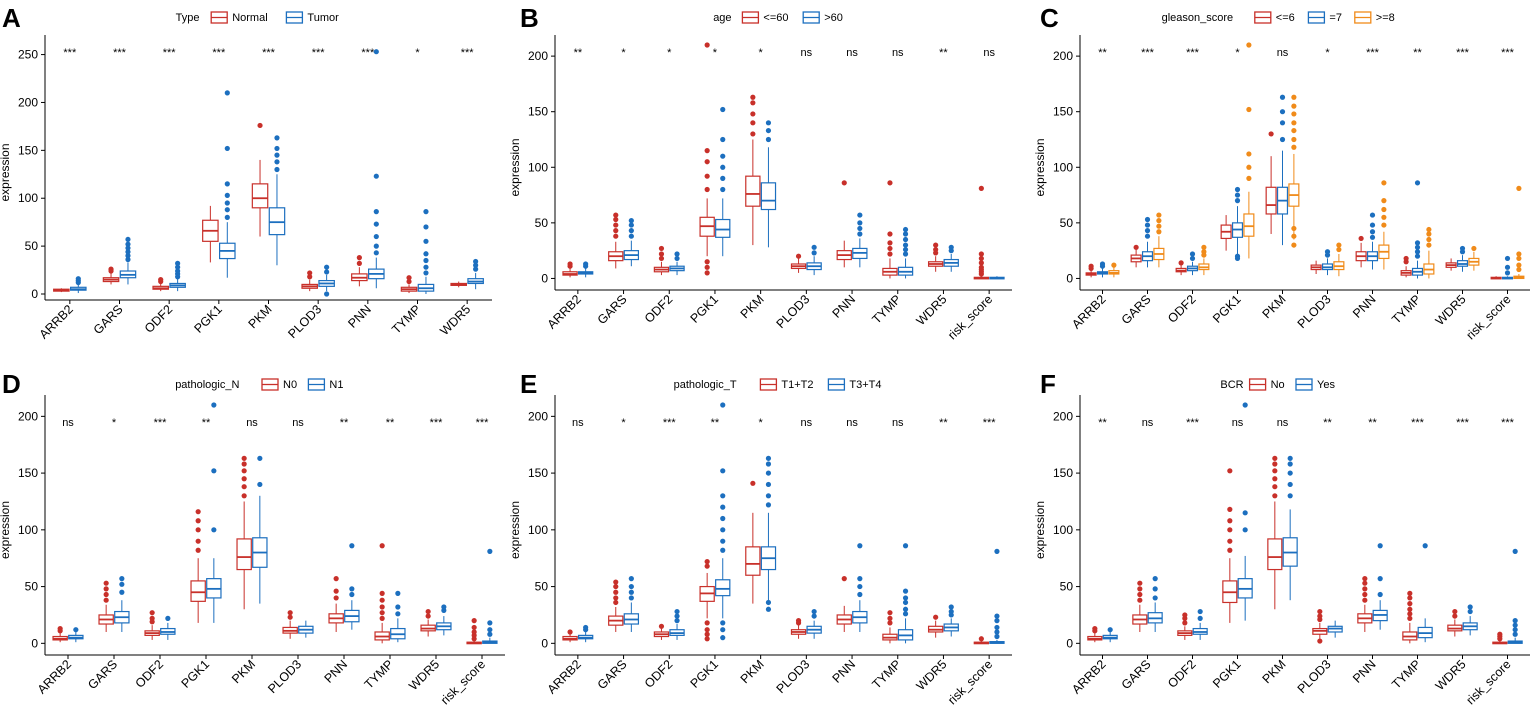 This screenshot has height=710, width=1535. Describe the element at coordinates (1385, 18) in the screenshot. I see `legend-entry: >=8` at that location.